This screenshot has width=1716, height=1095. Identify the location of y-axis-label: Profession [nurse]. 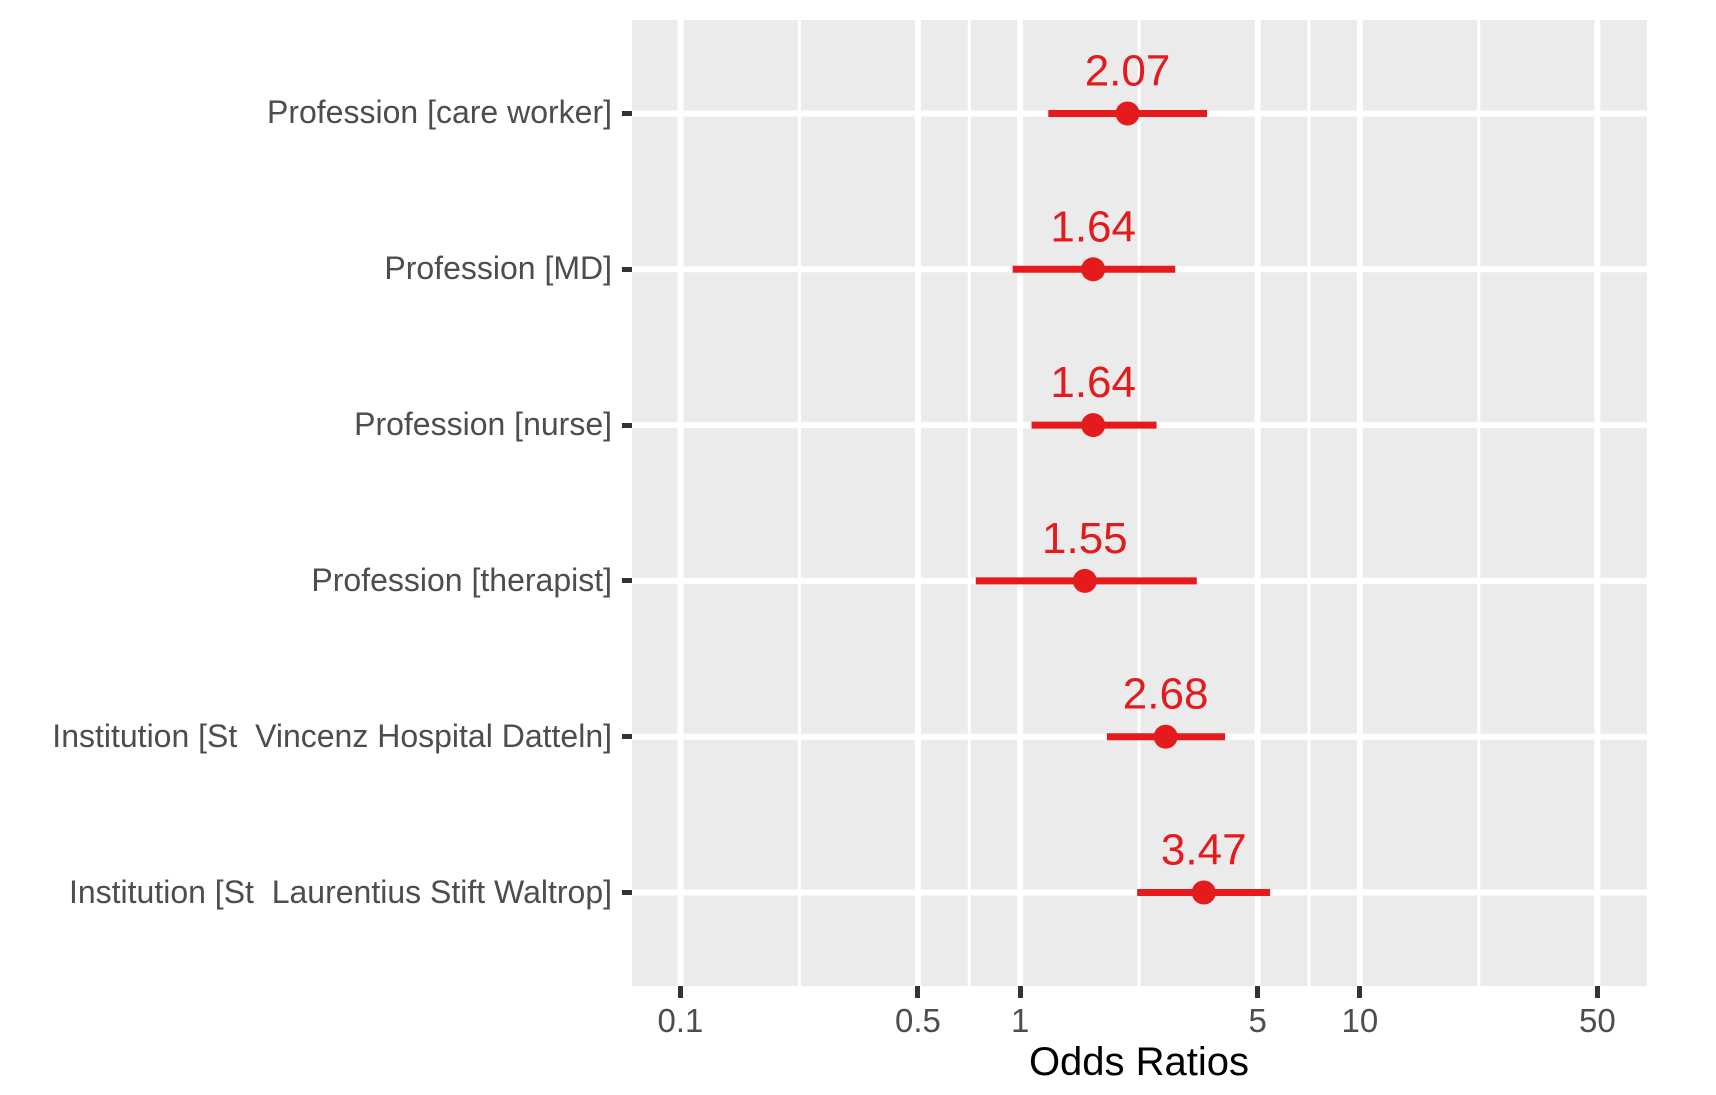
(483, 423).